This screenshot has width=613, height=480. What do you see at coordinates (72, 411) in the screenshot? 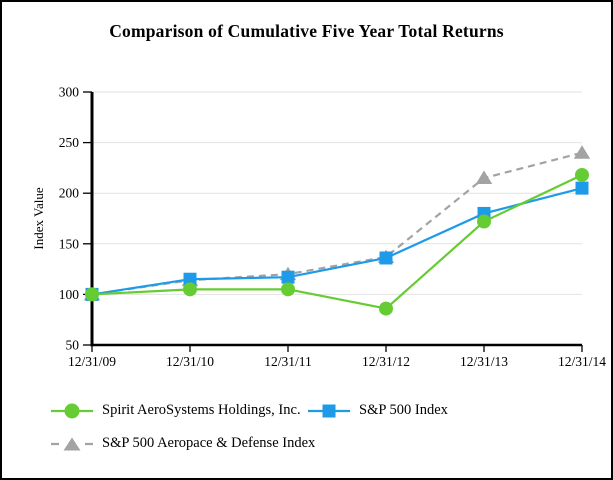
I see `legend-marker-spirit-circle-icon` at bounding box center [72, 411].